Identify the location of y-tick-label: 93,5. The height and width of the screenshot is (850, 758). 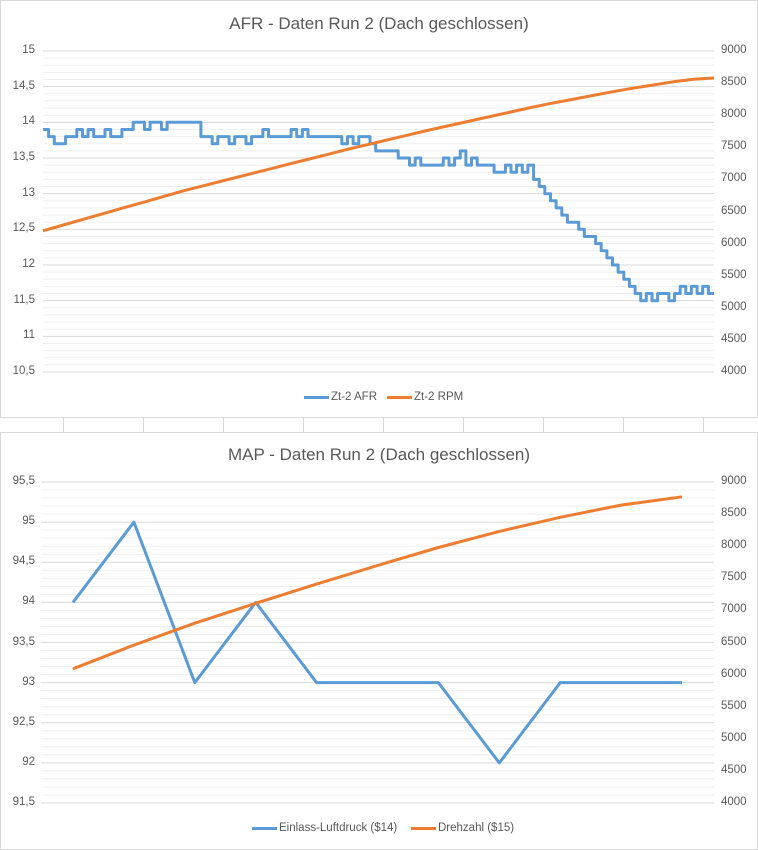
(23, 641).